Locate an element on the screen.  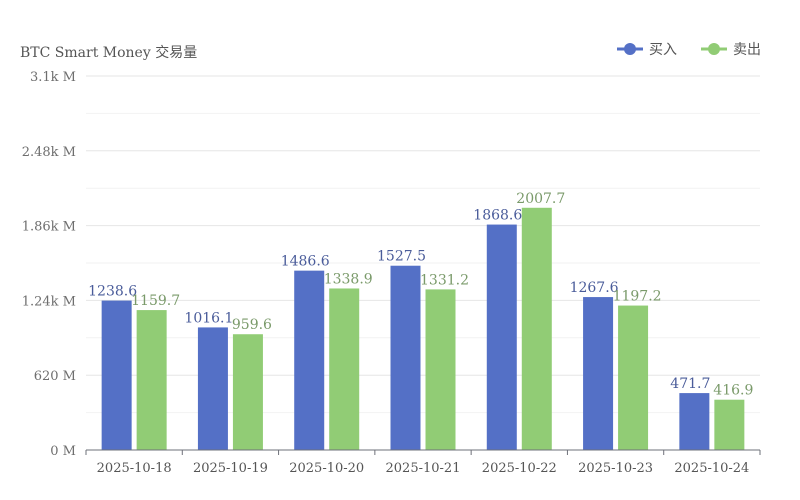
legend-sell-marker is located at coordinates (714, 49).